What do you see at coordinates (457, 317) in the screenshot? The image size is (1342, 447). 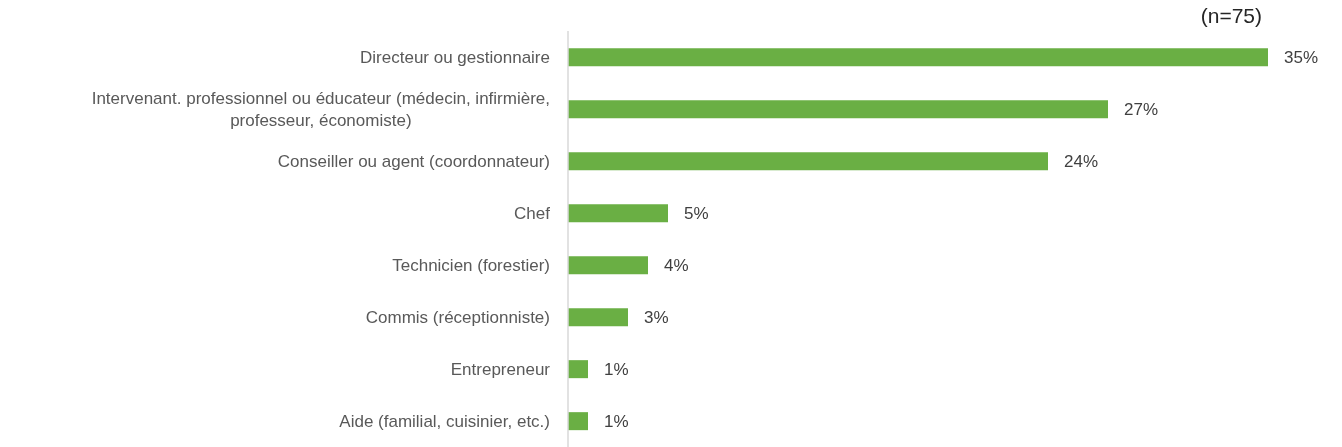 I see `y-tick-label: Commis (réceptionniste)` at bounding box center [457, 317].